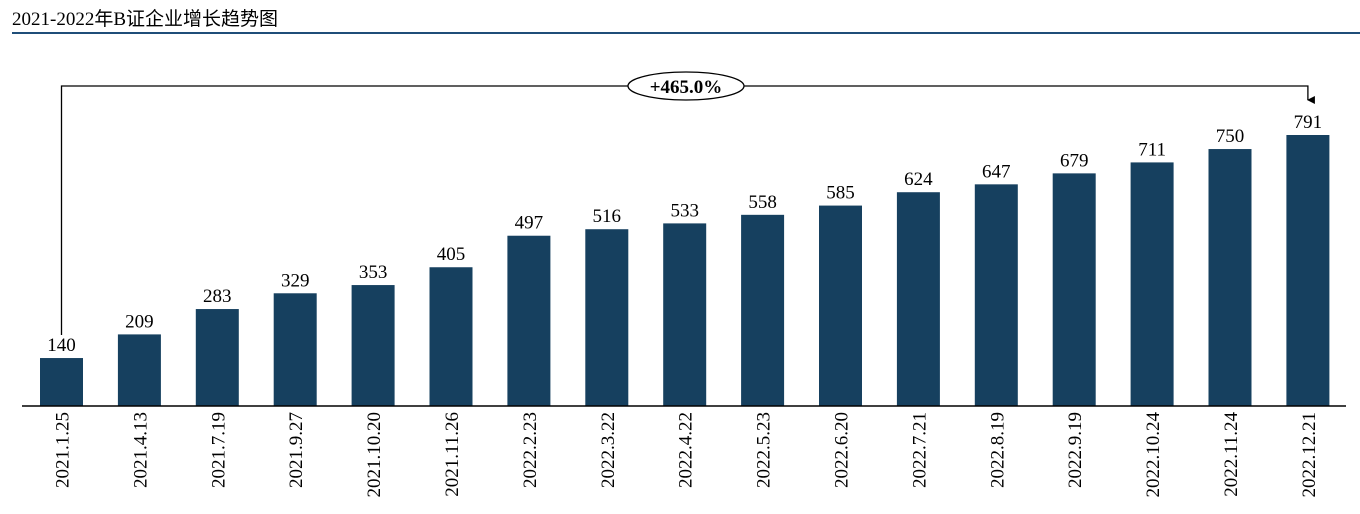 The image size is (1360, 514). Describe the element at coordinates (919, 450) in the screenshot. I see `x-tick-label: 2022.7.21` at that location.